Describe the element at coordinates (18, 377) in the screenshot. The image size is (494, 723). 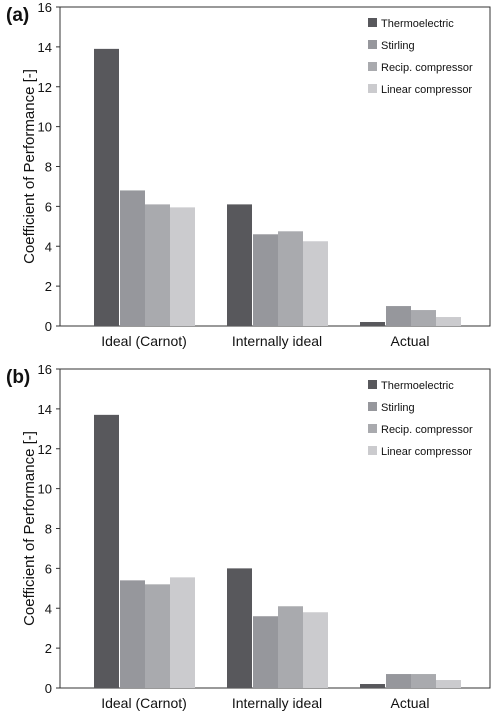
I see `panel-label: (b)` at that location.